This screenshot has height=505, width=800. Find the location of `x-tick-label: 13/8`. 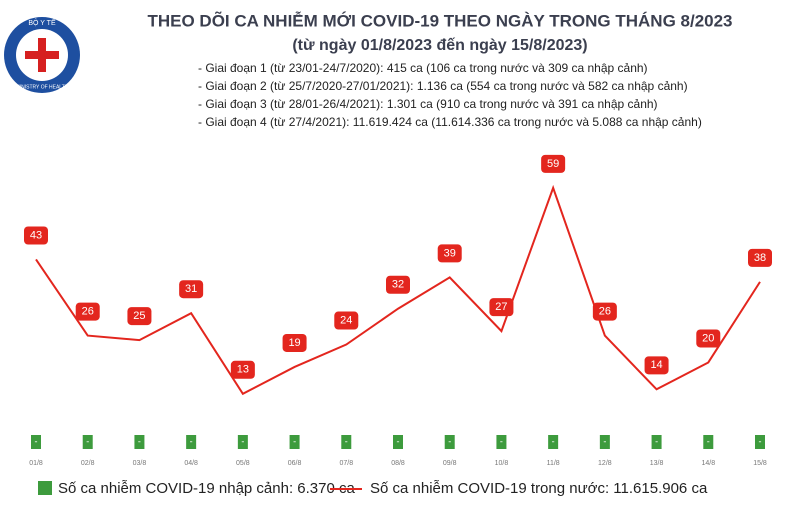

x-tick-label: 13/8 is located at coordinates (657, 463).